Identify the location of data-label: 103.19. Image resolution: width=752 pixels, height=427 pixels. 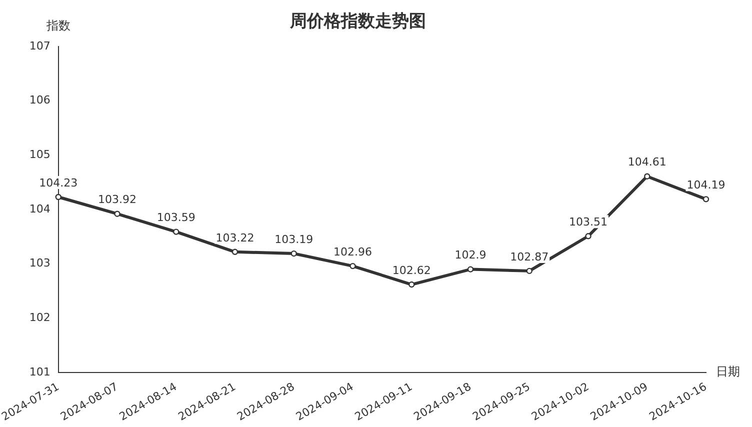
(294, 239).